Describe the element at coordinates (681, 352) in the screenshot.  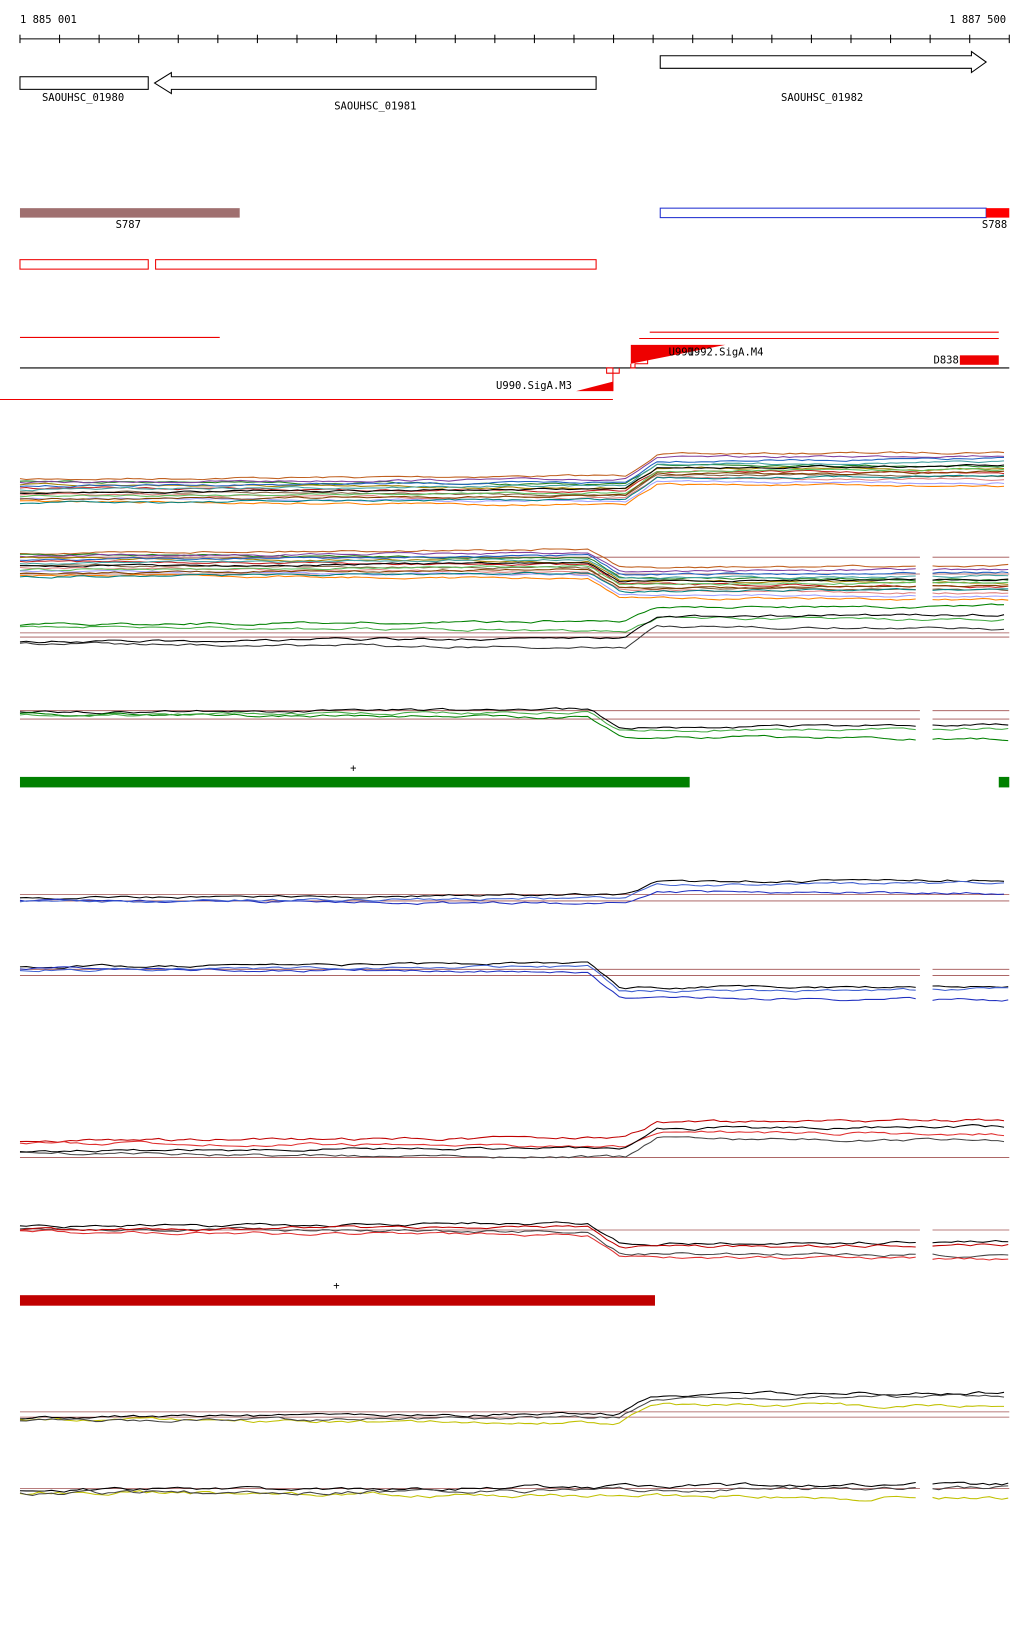
I see `feature-label: U991` at that location.